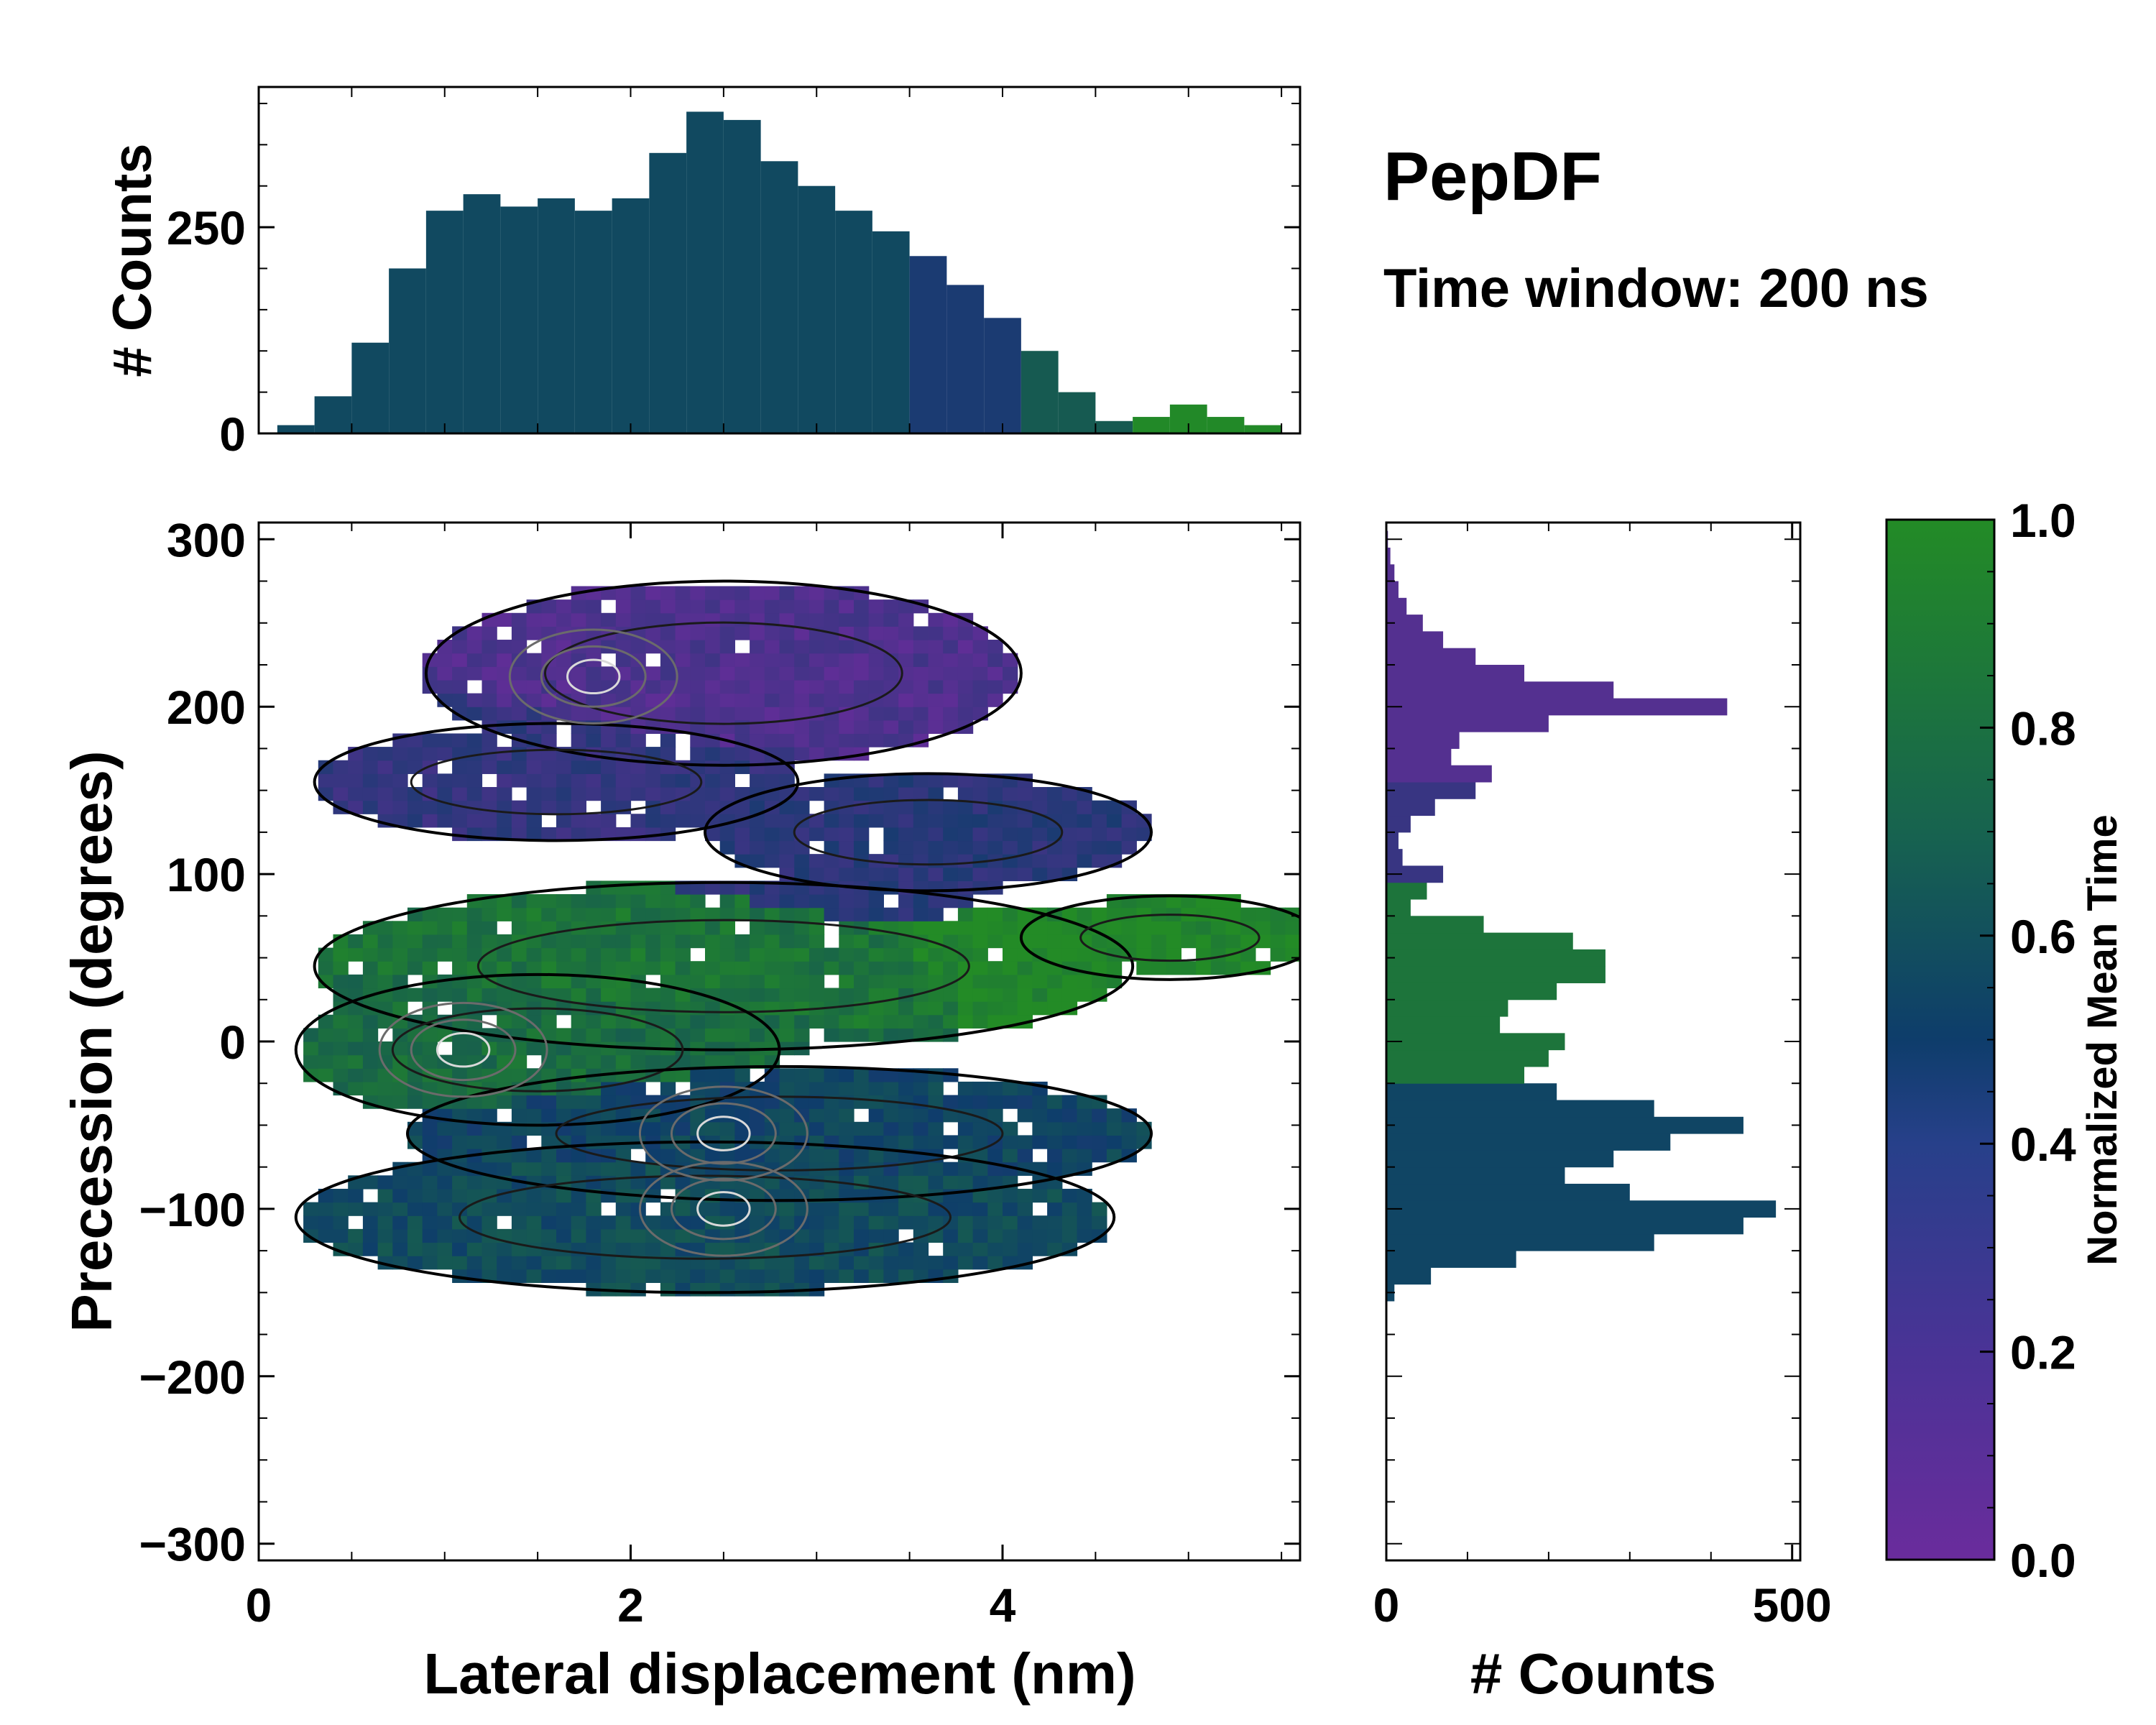  Describe the element at coordinates (2043, 1560) in the screenshot. I see `colorbar-tick-label: 0.0` at that location.